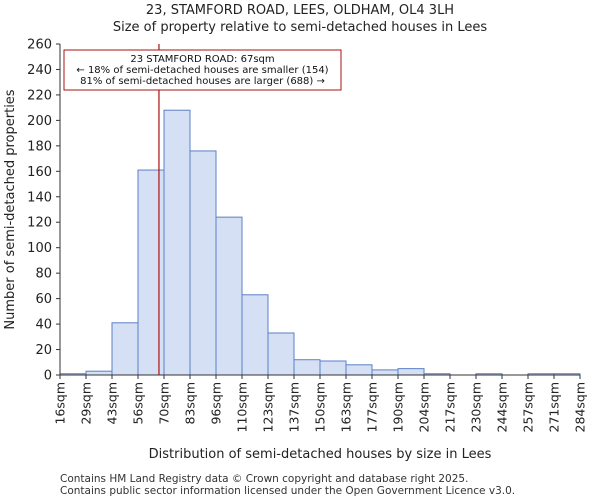 This screenshot has height=500, width=600. What do you see at coordinates (502, 407) in the screenshot?
I see `x-tick-label: 244sqm` at bounding box center [502, 407].